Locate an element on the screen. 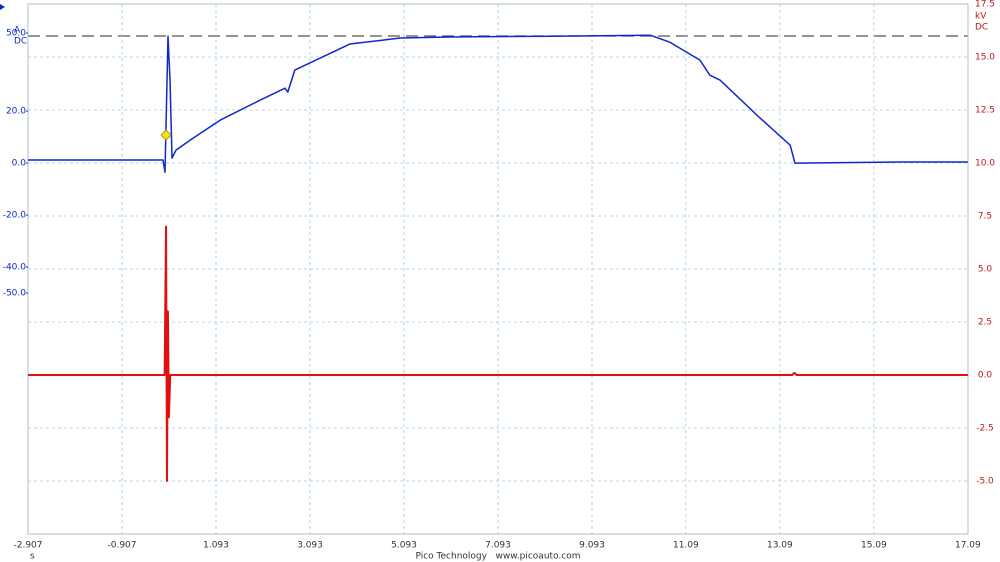 This screenshot has width=1000, height=562. x-tick-label: 11.09 is located at coordinates (686, 546).